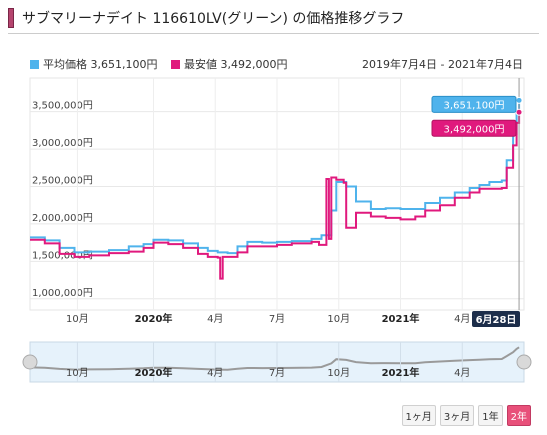 This screenshot has width=547, height=435. Describe the element at coordinates (519, 112) in the screenshot. I see `min-last-point` at that location.